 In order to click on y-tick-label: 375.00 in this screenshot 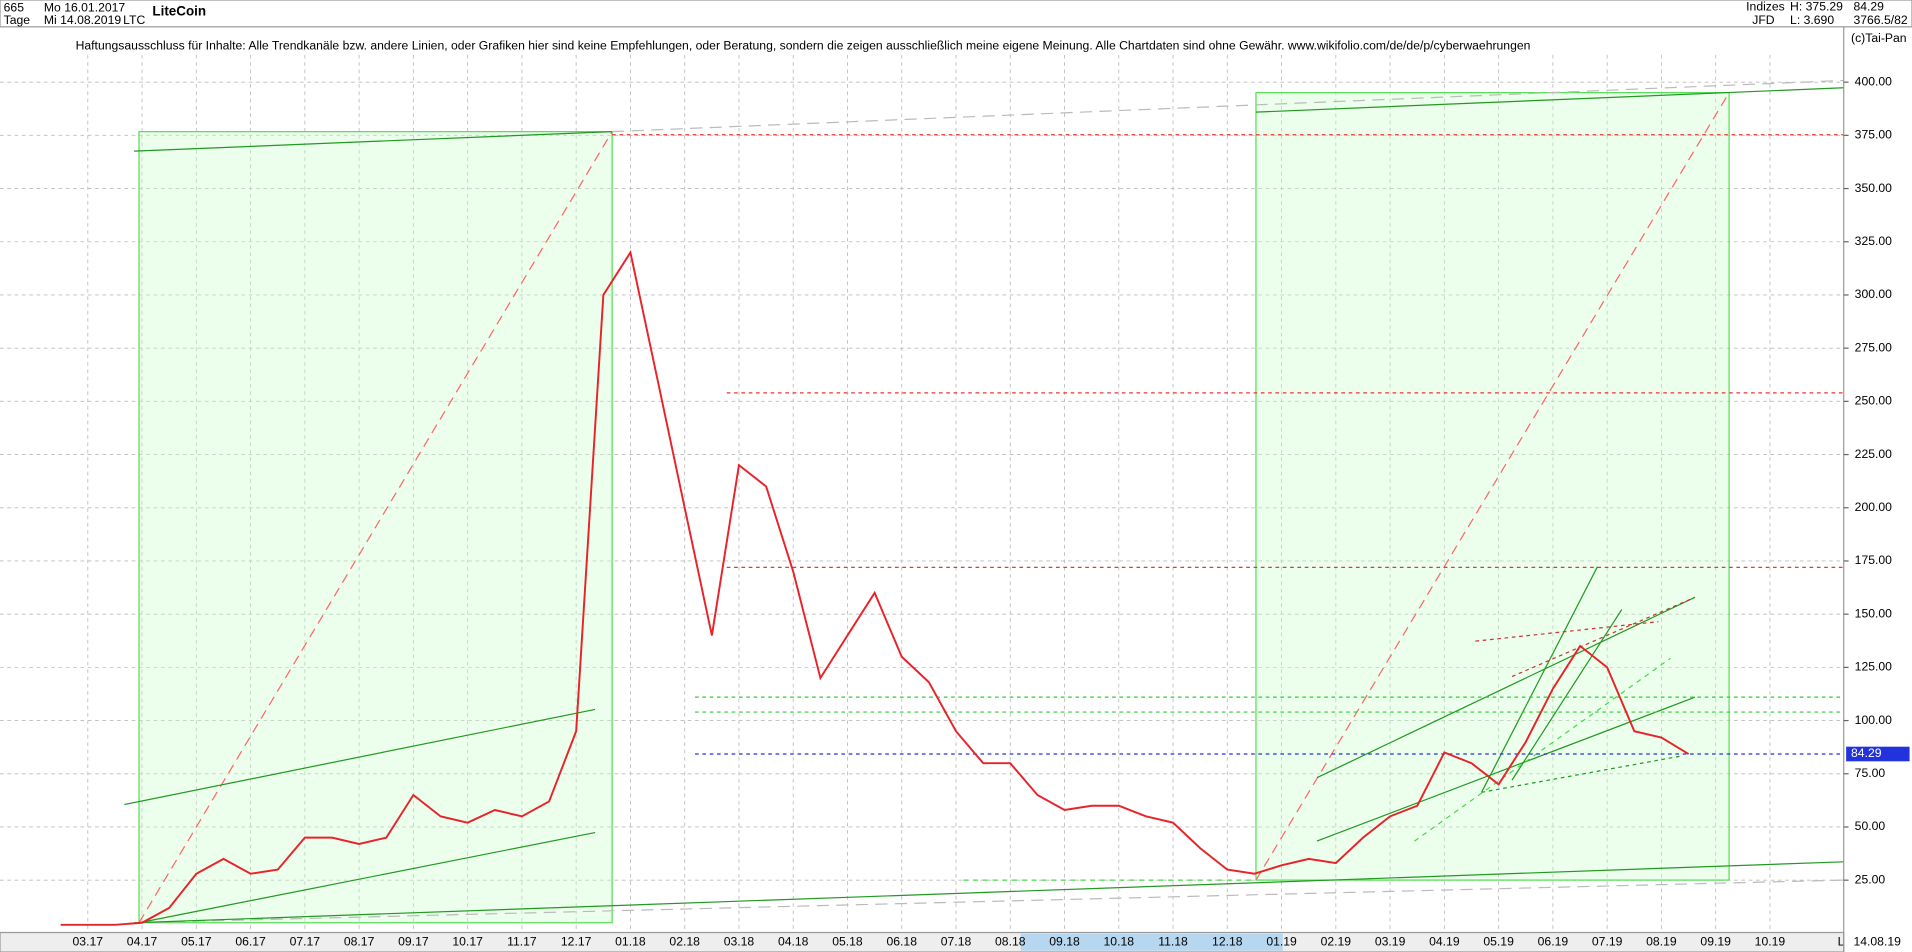, I will do `click(1874, 135)`.